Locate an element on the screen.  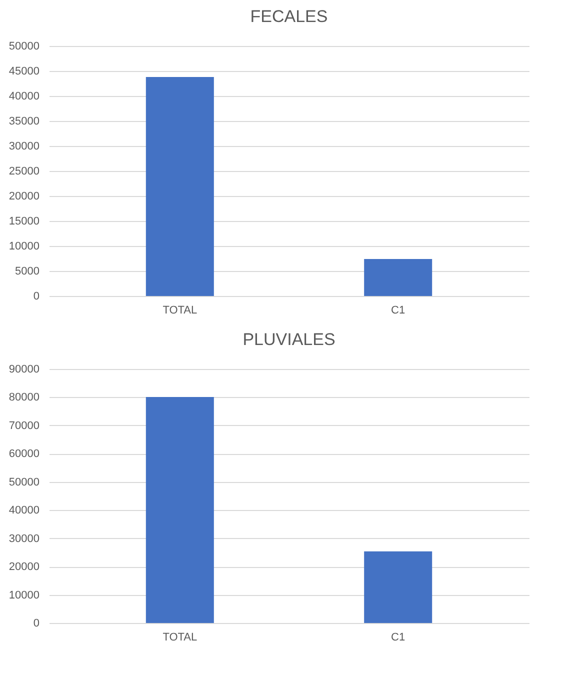
y-tick-label: 25000 is located at coordinates (24, 172).